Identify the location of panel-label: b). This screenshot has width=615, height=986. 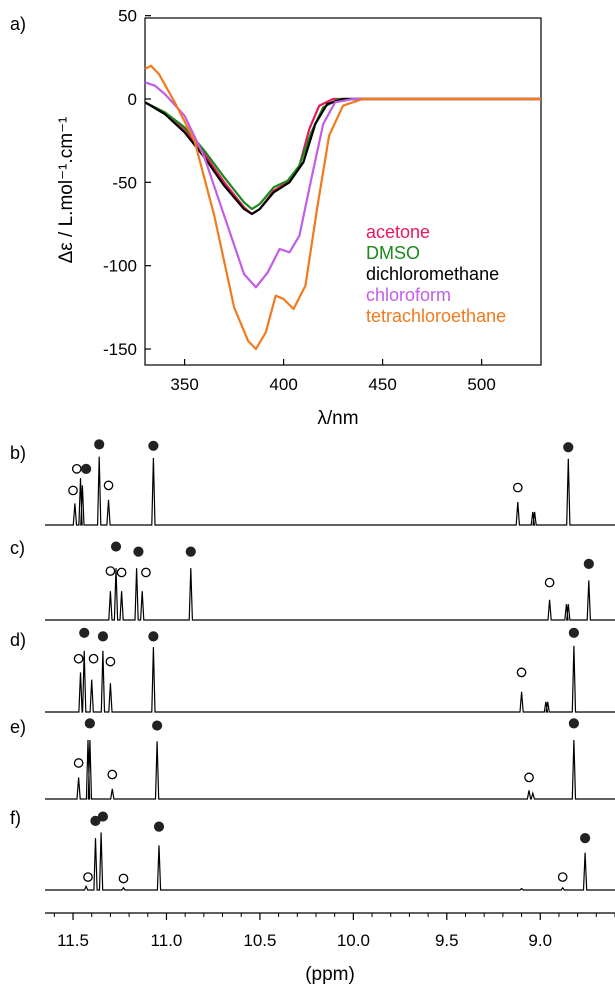
(18, 453).